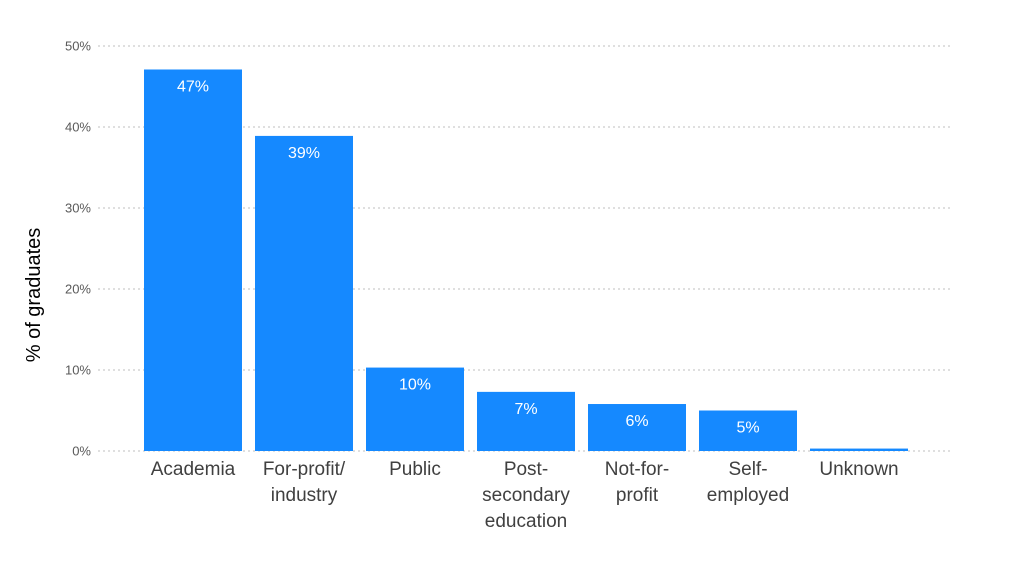 This screenshot has width=1017, height=574. I want to click on category-label-line: Post-, so click(526, 469).